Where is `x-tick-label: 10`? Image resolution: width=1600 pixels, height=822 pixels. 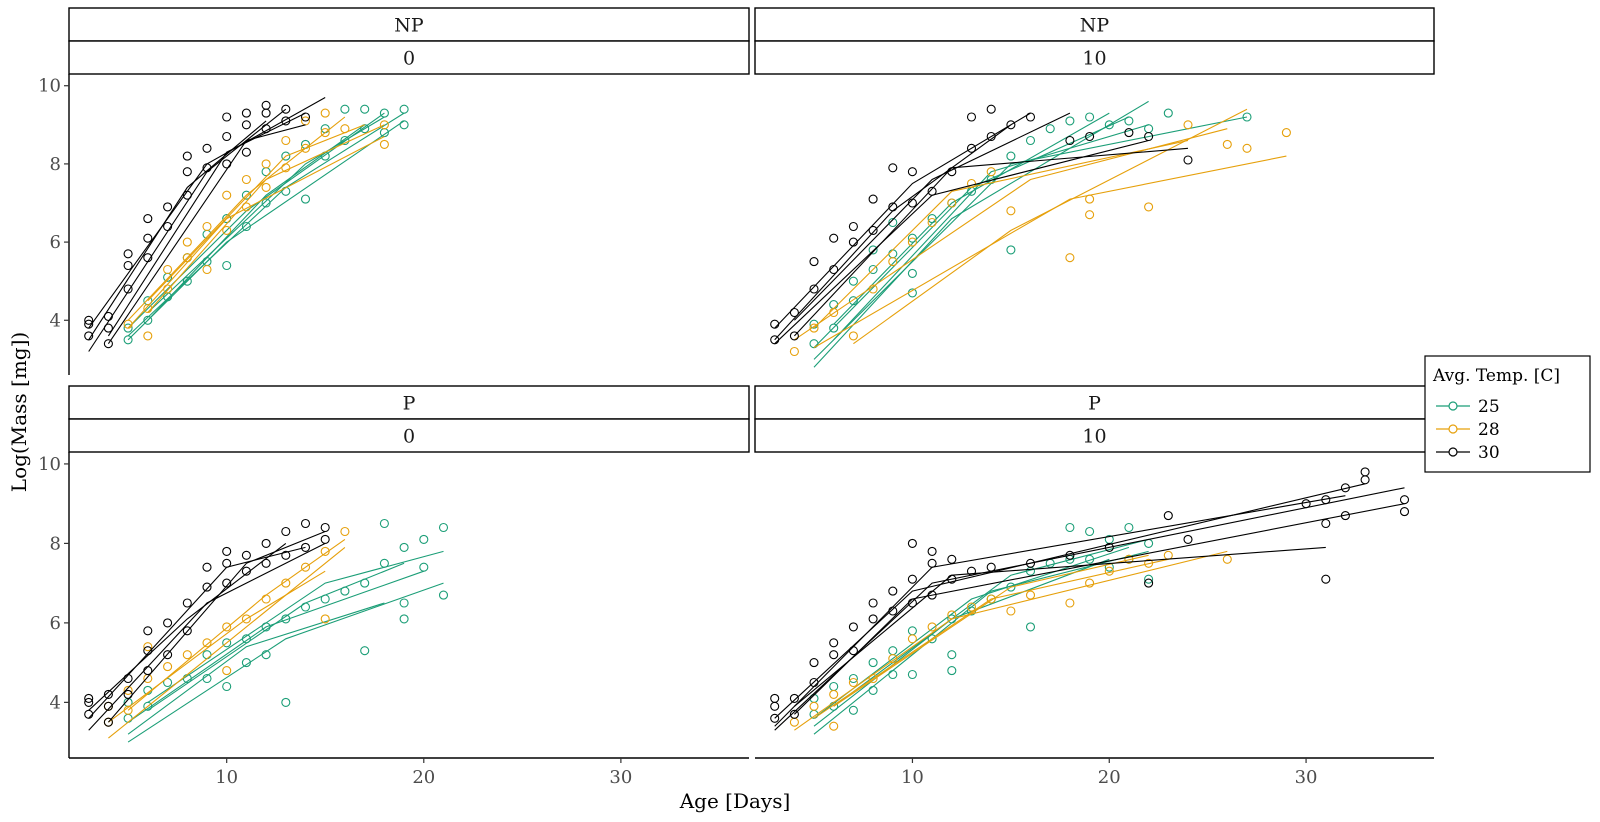
x-tick-label: 10 is located at coordinates (226, 777).